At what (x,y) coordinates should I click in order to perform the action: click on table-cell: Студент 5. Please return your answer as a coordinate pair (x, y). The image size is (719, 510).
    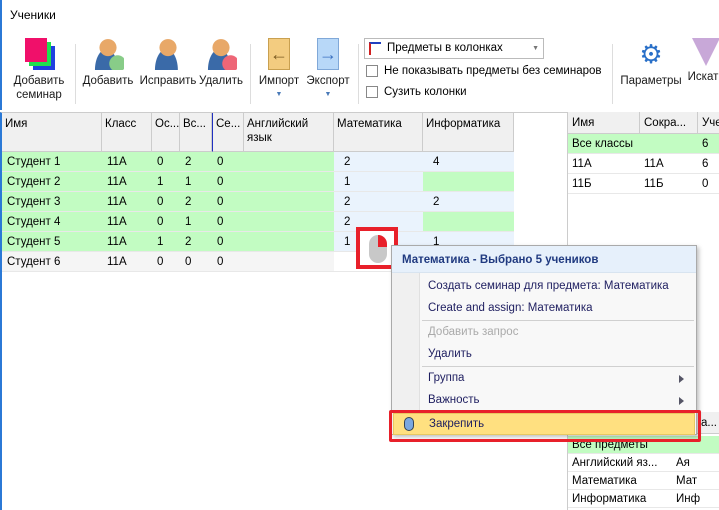
    Looking at the image, I should click on (52, 242).